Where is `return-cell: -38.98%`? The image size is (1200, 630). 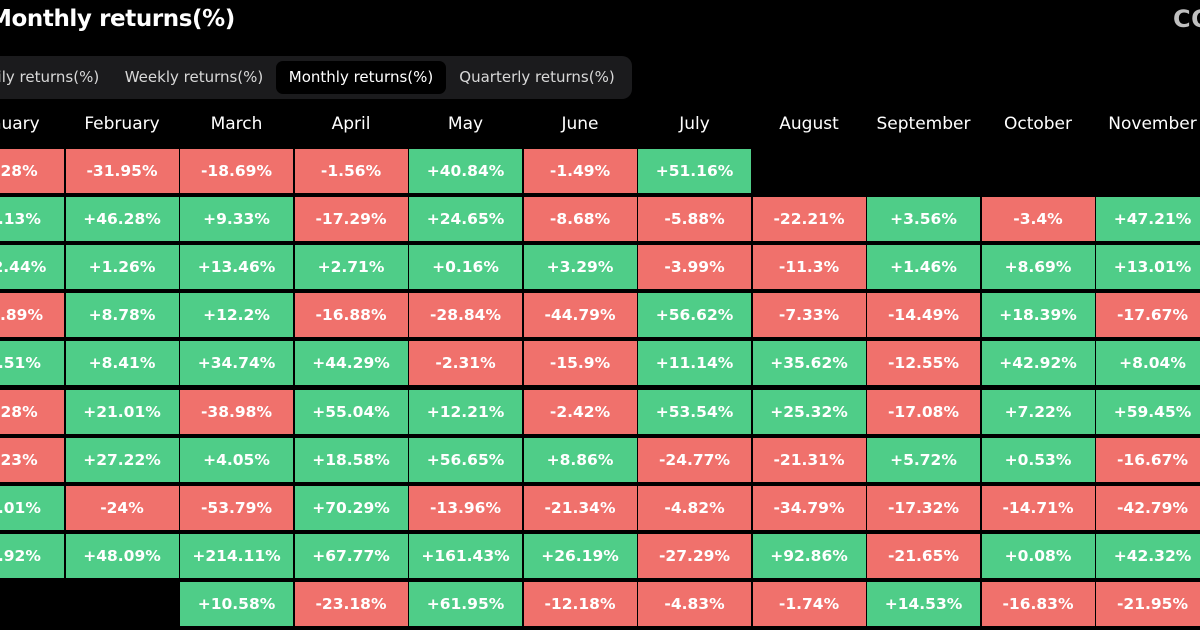
return-cell: -38.98% is located at coordinates (236, 411).